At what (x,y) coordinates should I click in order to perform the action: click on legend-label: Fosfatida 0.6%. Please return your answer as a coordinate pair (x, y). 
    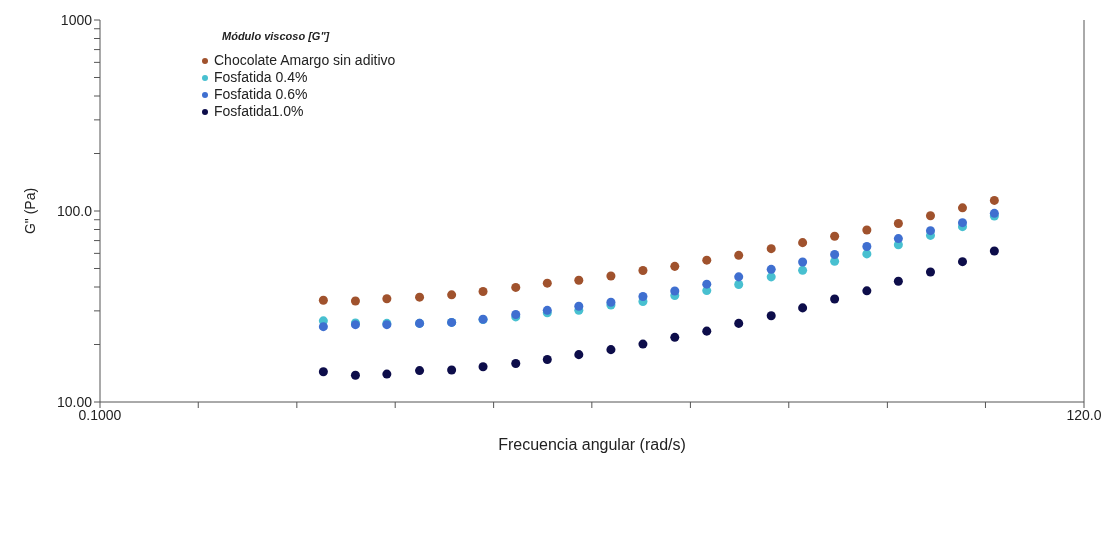
    Looking at the image, I should click on (261, 94).